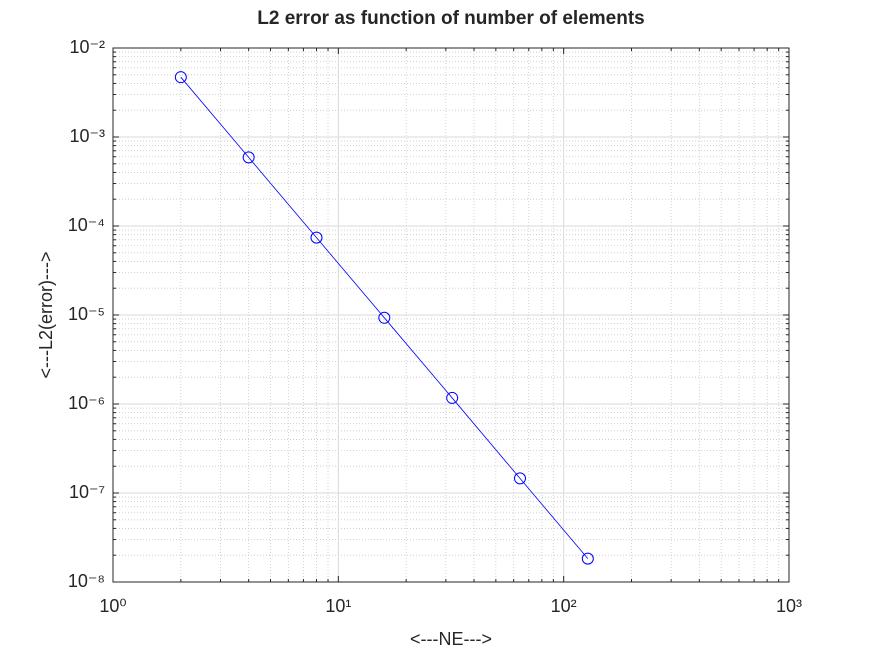 Image resolution: width=872 pixels, height=654 pixels. I want to click on y-tick-label: 10⁻⁶, so click(86, 403).